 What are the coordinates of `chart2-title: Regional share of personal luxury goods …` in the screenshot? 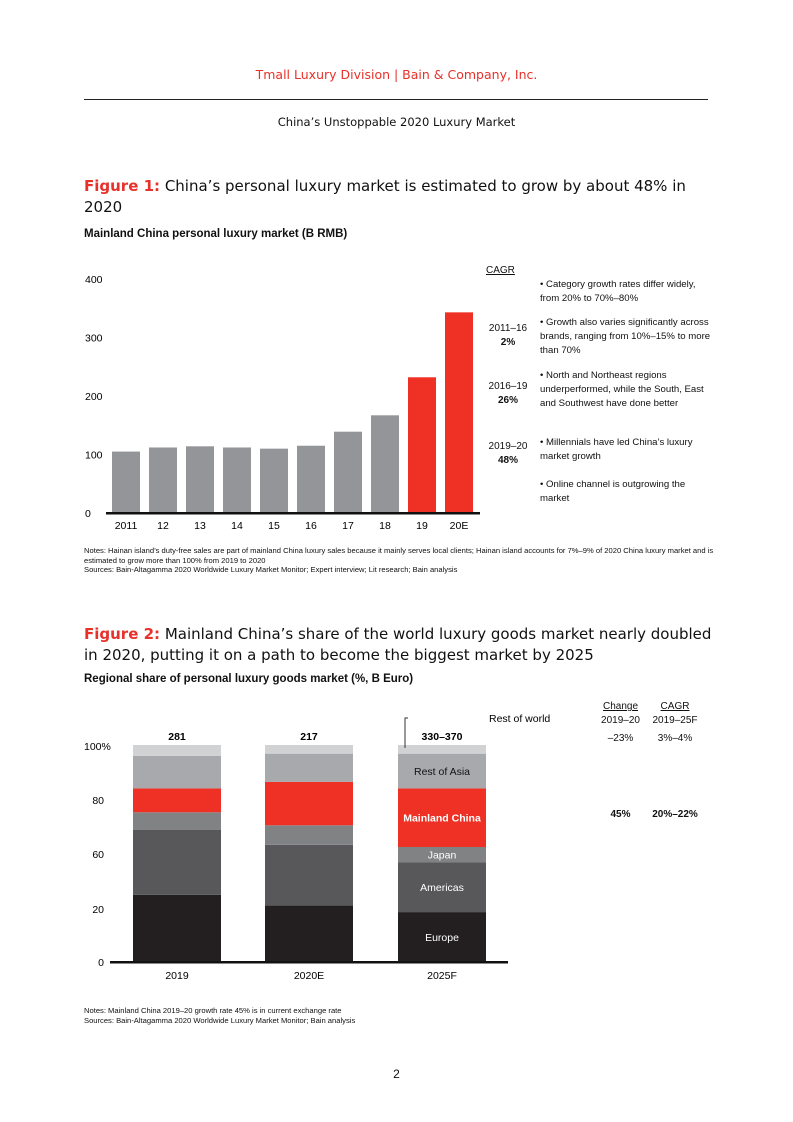 It's located at (249, 679).